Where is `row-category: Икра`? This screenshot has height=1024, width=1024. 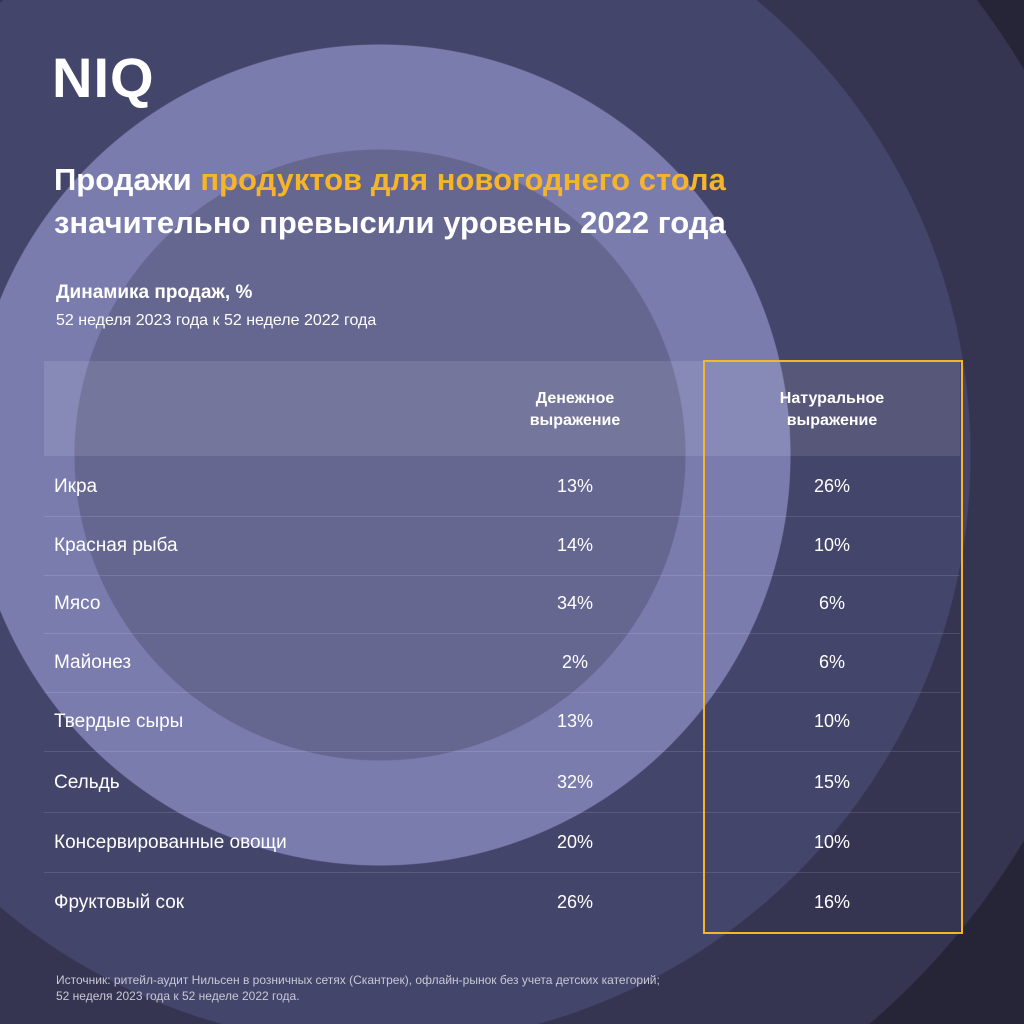
row-category: Икра is located at coordinates (76, 486).